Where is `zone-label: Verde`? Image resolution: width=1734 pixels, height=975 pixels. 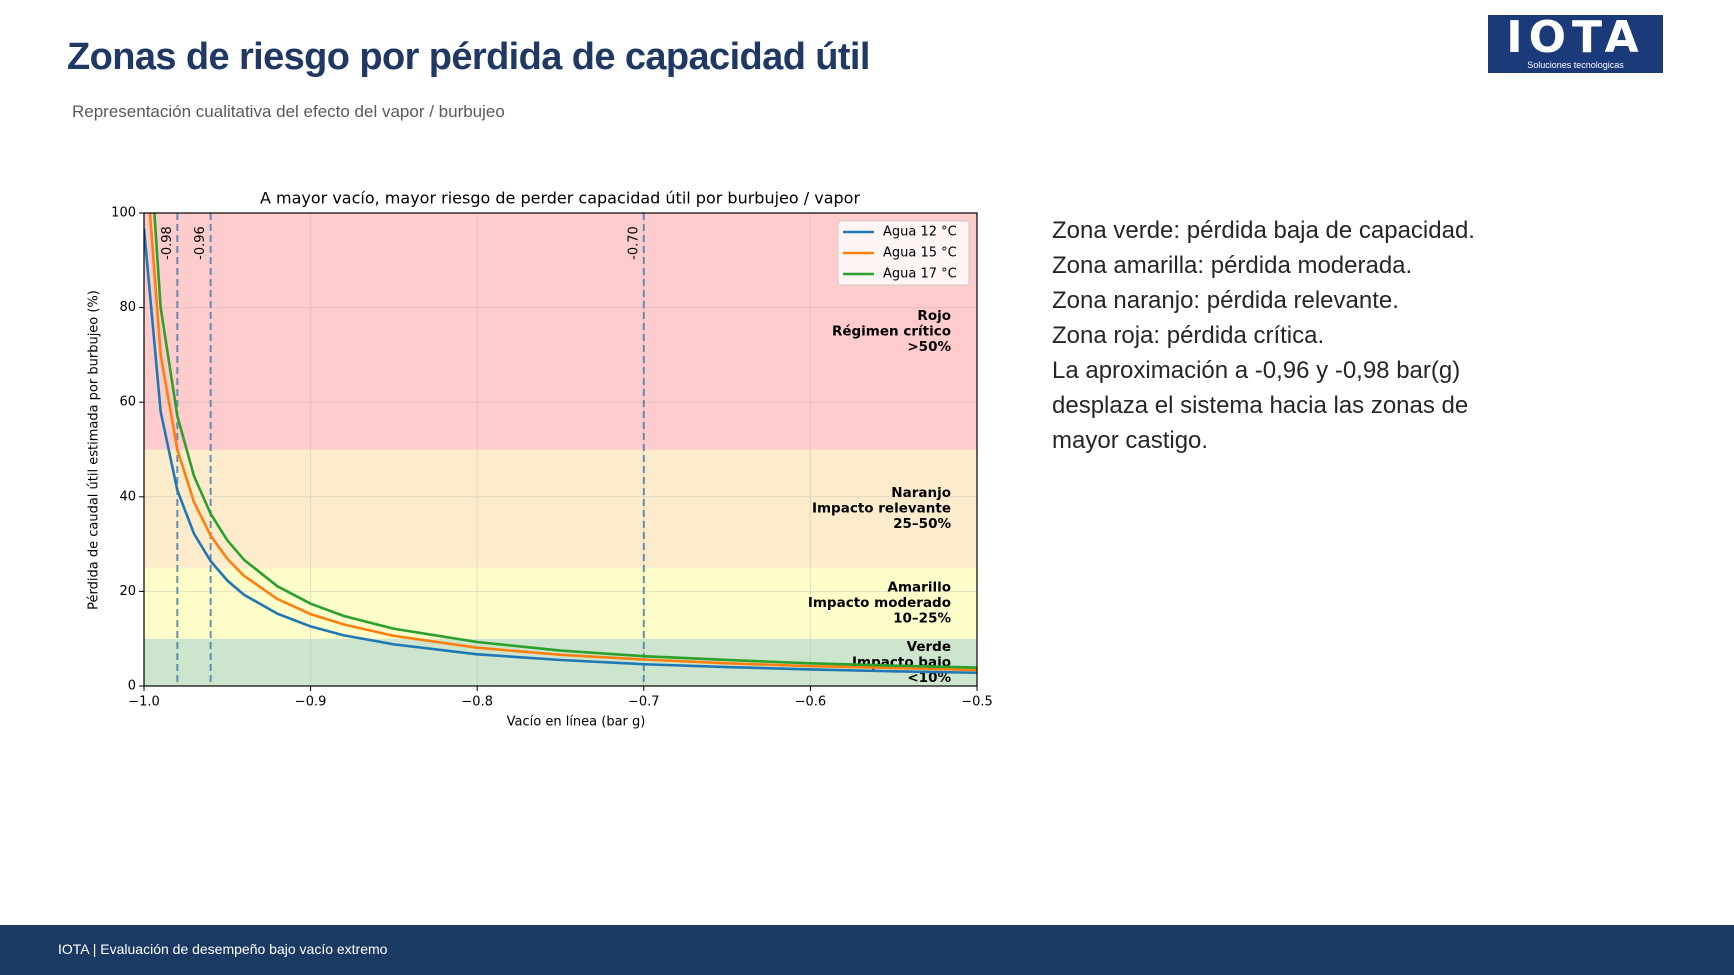 zone-label: Verde is located at coordinates (929, 647).